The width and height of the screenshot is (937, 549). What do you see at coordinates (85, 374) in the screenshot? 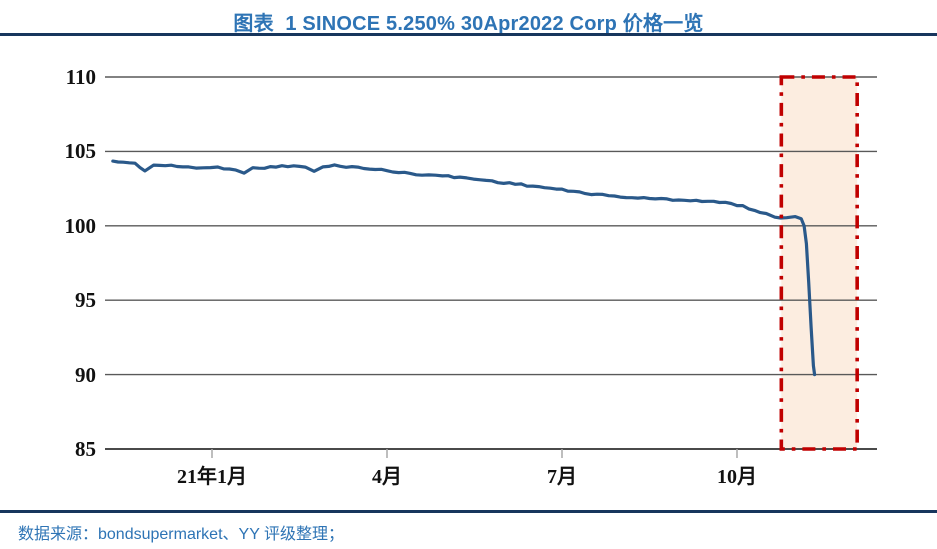
I see `y-axis-label: 90` at bounding box center [85, 374].